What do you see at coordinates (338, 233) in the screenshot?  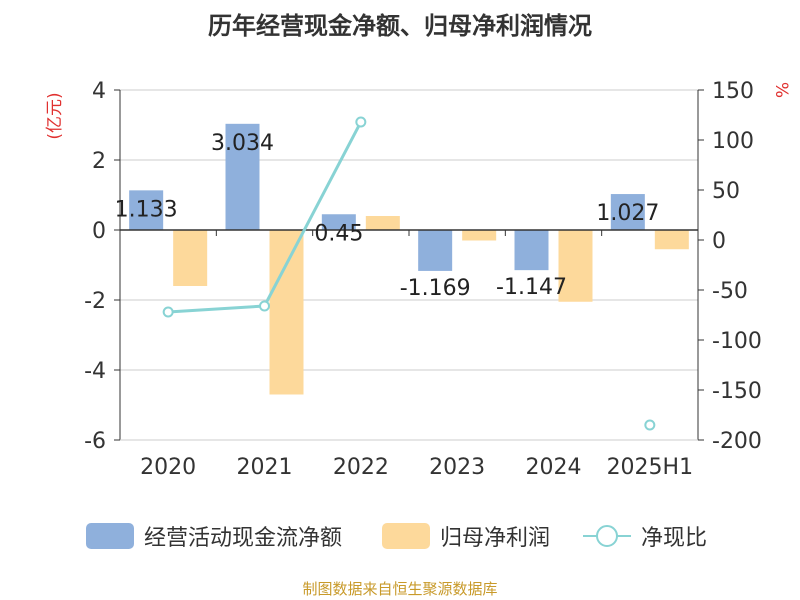 I see `data-label-cashflow: 0.45` at bounding box center [338, 233].